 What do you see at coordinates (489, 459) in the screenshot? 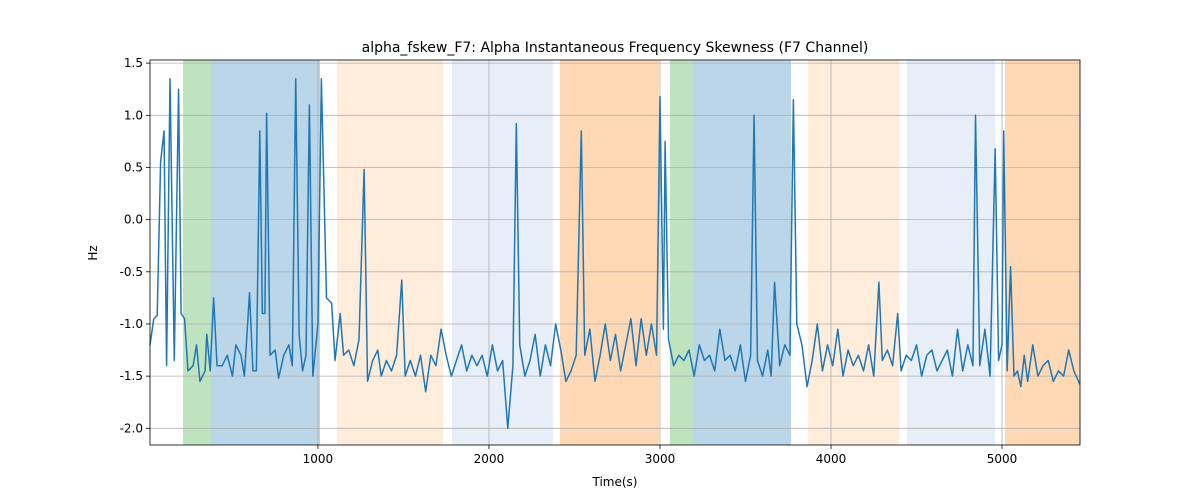
I see `x-tick-label: 2000` at bounding box center [489, 459].